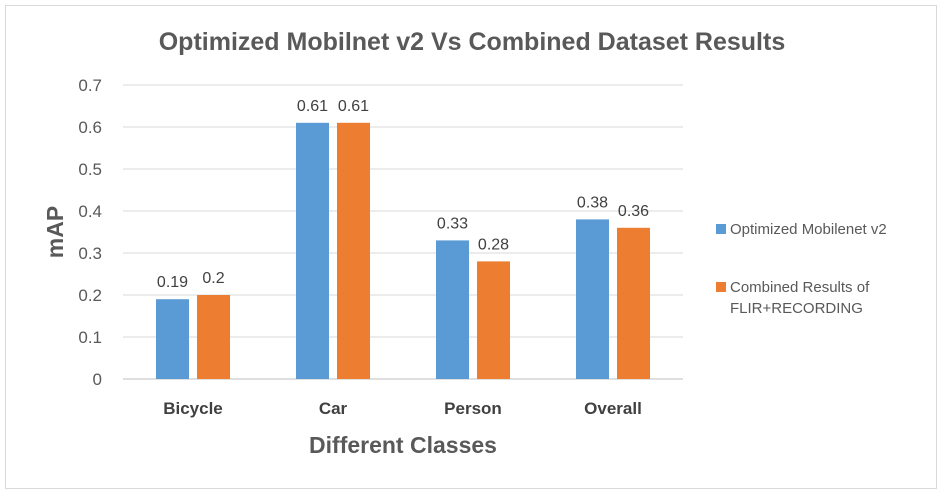  Describe the element at coordinates (402, 408) in the screenshot. I see `x-axis-categories: Bicycle Car Person Overall` at that location.